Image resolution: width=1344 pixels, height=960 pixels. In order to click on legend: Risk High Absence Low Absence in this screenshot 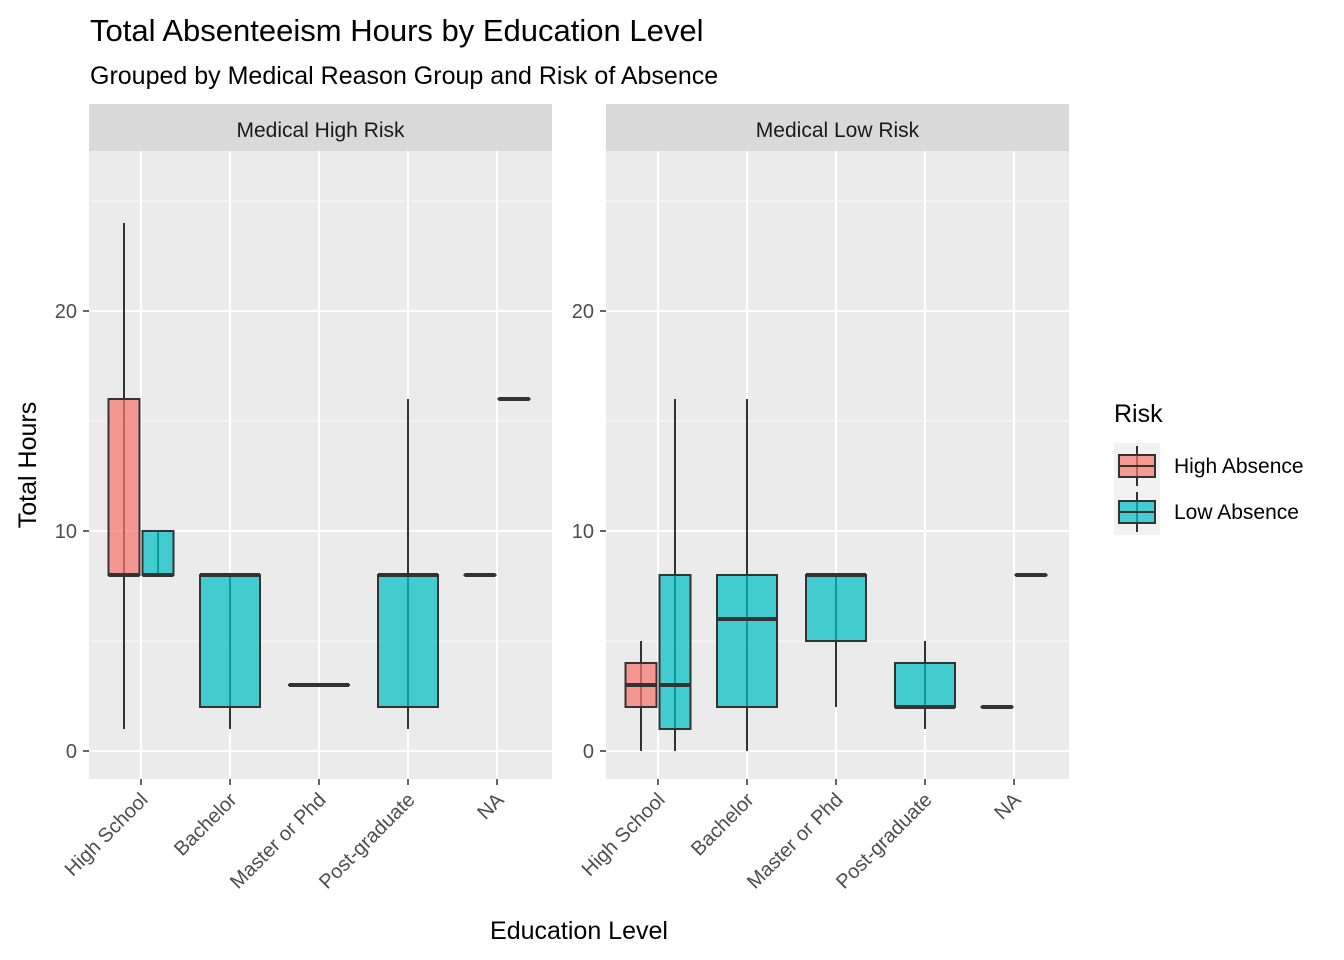, I will do `click(1209, 467)`.